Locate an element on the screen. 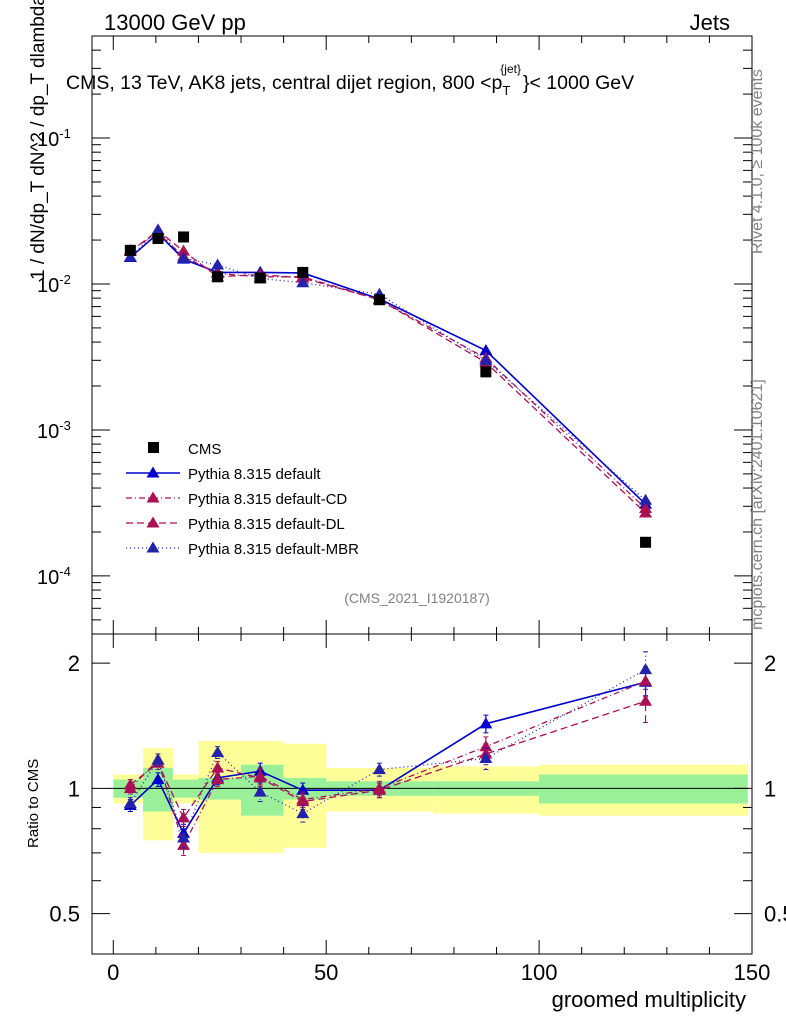 The image size is (786, 1024). y-tick-label-main: 10⁻⁴ is located at coordinates (54, 576).